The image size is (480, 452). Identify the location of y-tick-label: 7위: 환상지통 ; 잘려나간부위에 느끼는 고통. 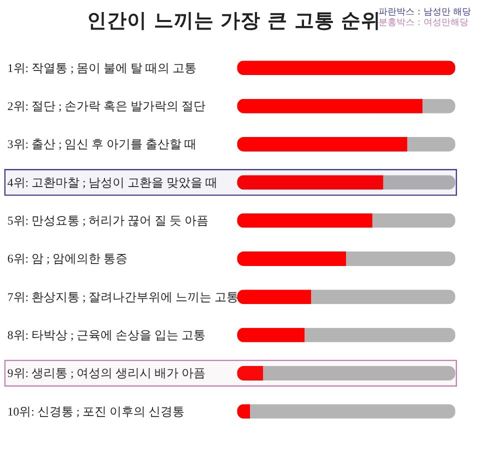
(123, 297).